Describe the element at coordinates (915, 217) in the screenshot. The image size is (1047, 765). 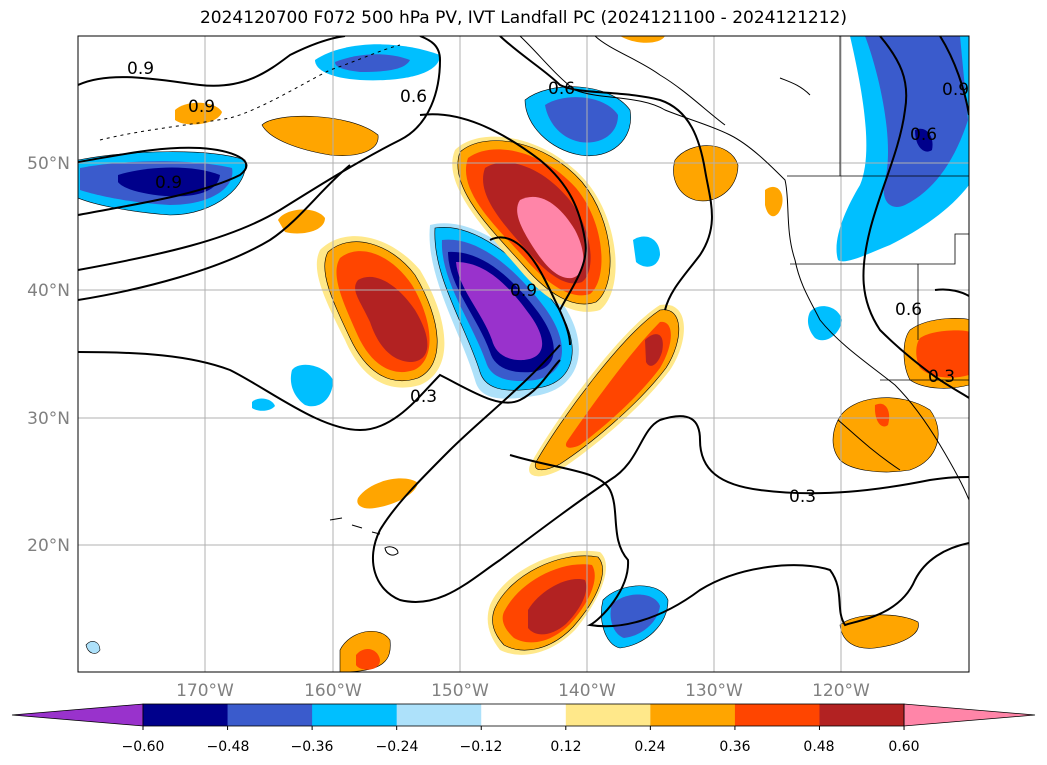
I see `contour-0.6-east` at that location.